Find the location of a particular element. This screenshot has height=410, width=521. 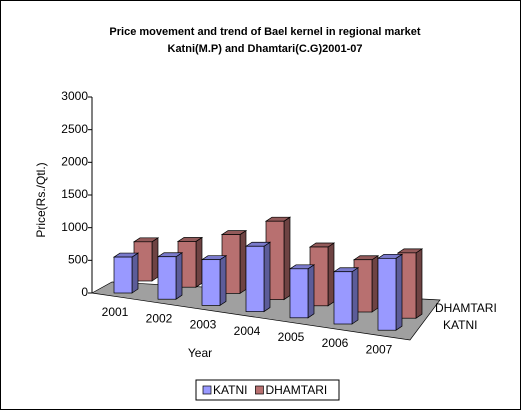

y-tick-label: 500 is located at coordinates (78, 260).